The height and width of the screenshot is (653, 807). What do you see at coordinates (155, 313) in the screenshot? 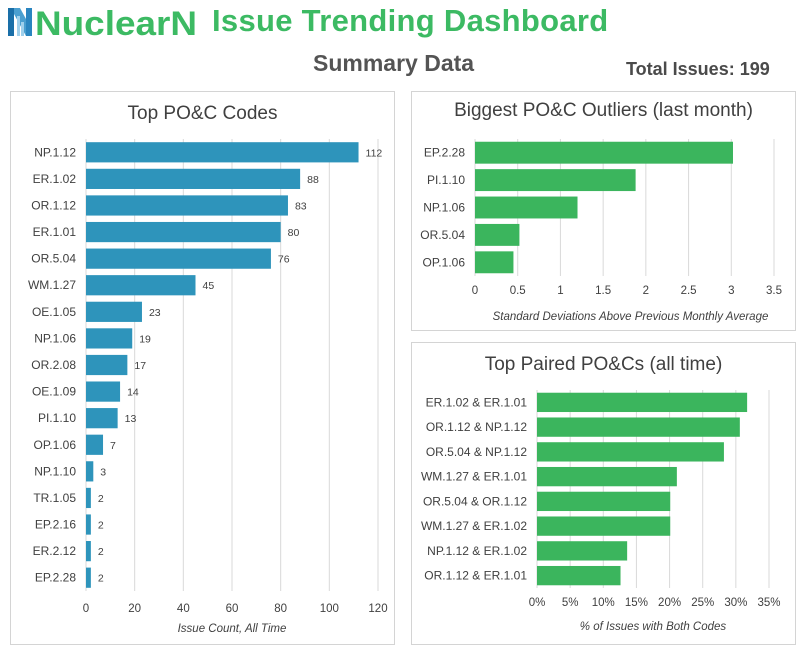
I see `data-label: 23` at bounding box center [155, 313].